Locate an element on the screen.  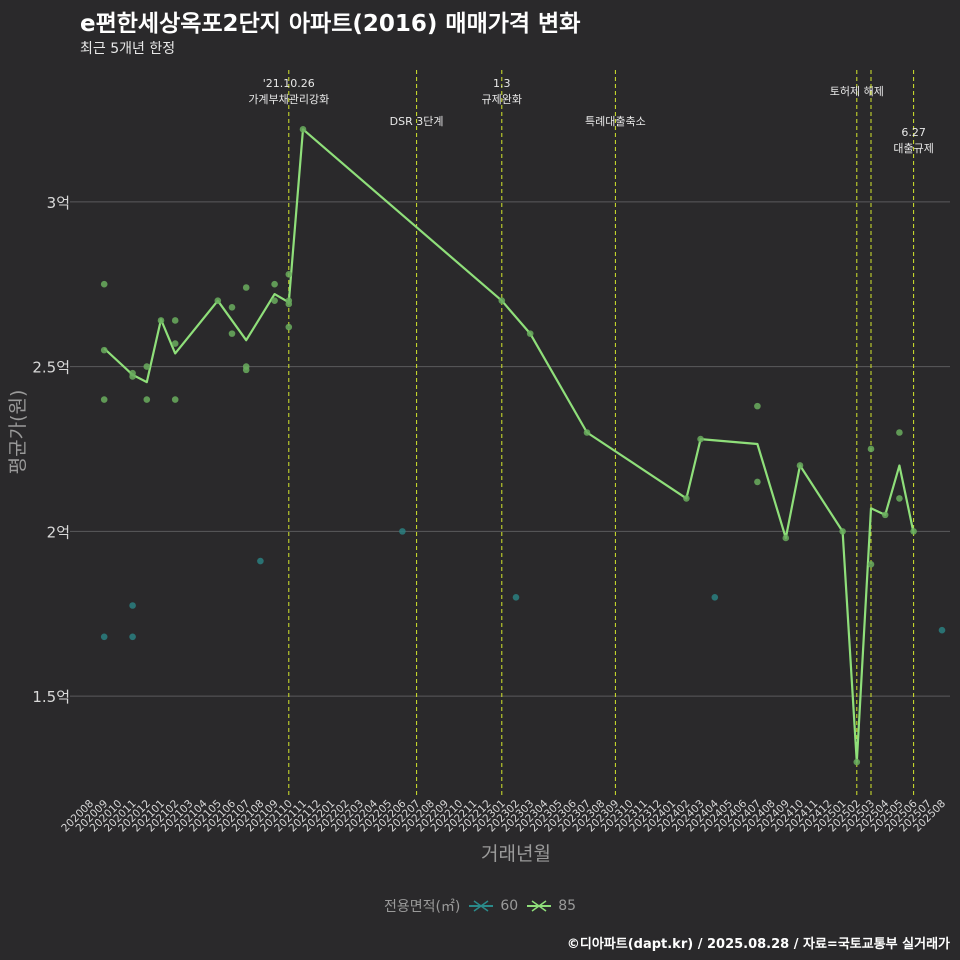
legend-title: 전용면적(㎡) is located at coordinates (422, 907).